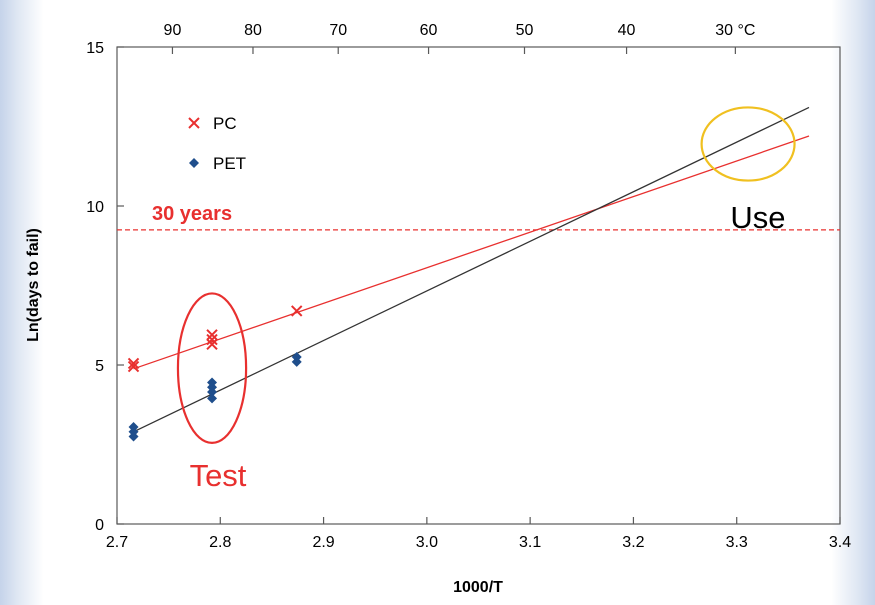 This screenshot has width=875, height=605. What do you see at coordinates (192, 214) in the screenshot?
I see `reference-line-label: 30 years` at bounding box center [192, 214].